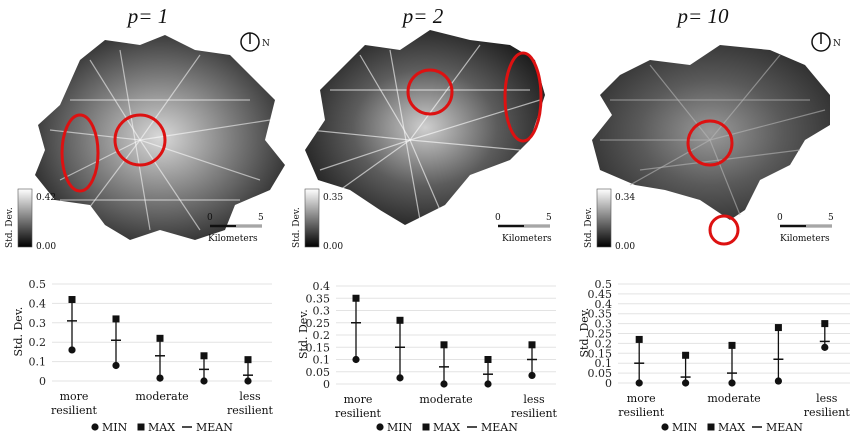 Image resolution: width=850 pixels, height=445 pixels. I want to click on highlight-circle-2a, so click(430, 92).